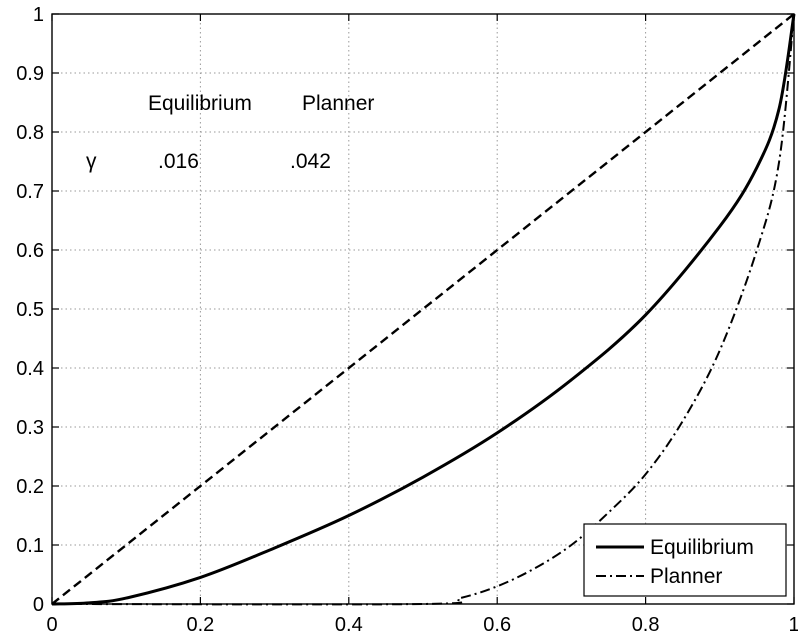  Describe the element at coordinates (30, 310) in the screenshot. I see `y-tick-label: 0.5` at that location.